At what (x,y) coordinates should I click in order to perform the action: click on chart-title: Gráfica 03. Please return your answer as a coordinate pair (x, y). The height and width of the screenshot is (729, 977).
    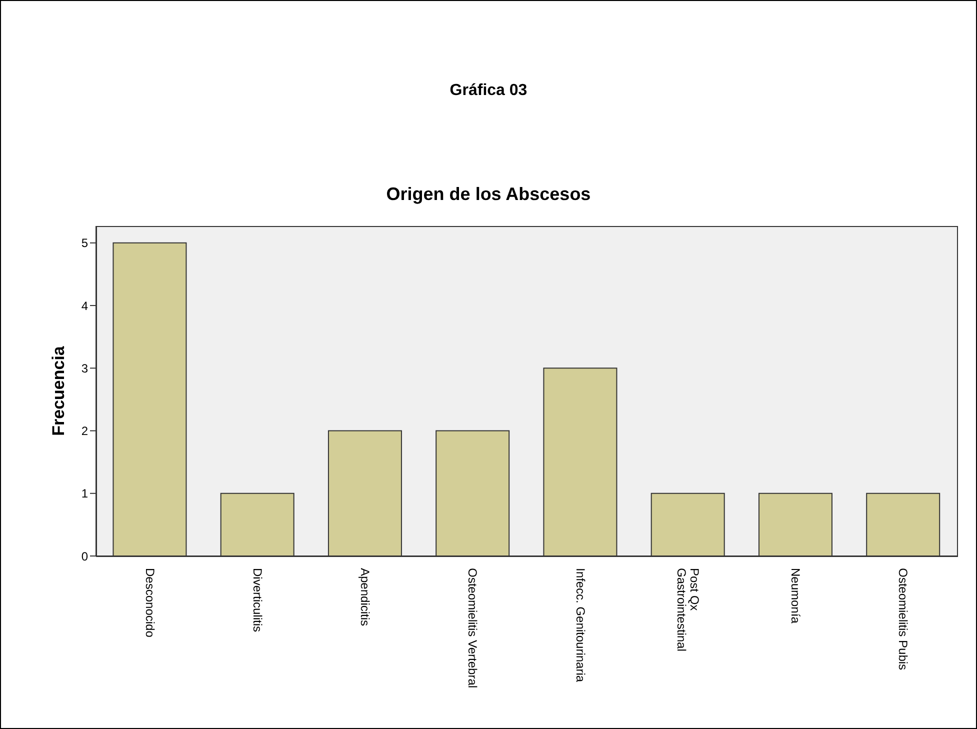
    Looking at the image, I should click on (488, 91).